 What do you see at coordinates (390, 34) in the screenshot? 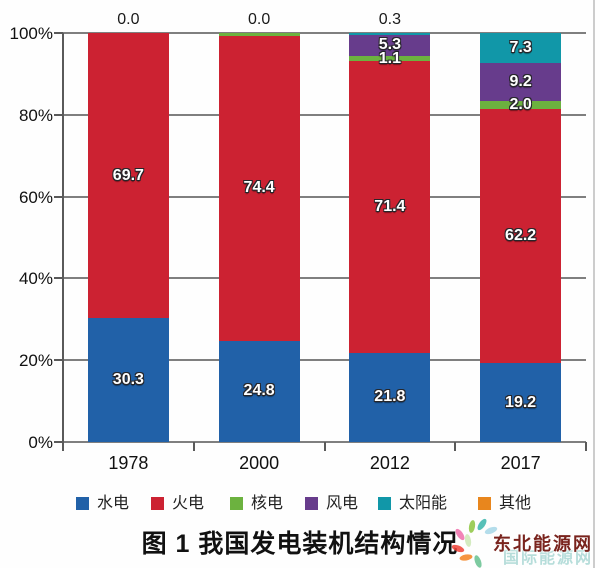
I see `bar-2012-solar` at bounding box center [390, 34].